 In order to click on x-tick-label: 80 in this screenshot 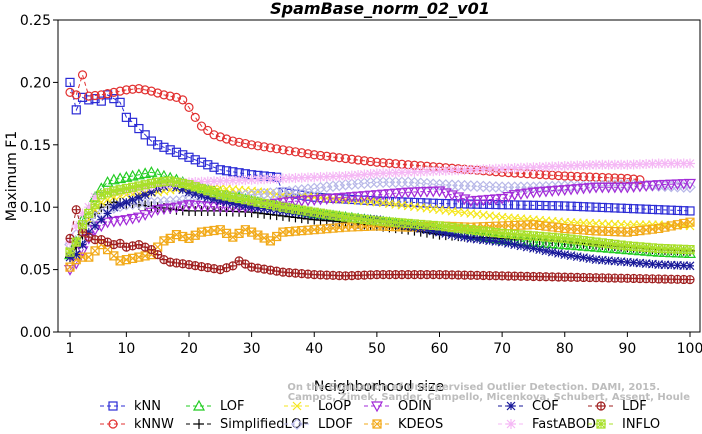, I will do `click(565, 349)`.